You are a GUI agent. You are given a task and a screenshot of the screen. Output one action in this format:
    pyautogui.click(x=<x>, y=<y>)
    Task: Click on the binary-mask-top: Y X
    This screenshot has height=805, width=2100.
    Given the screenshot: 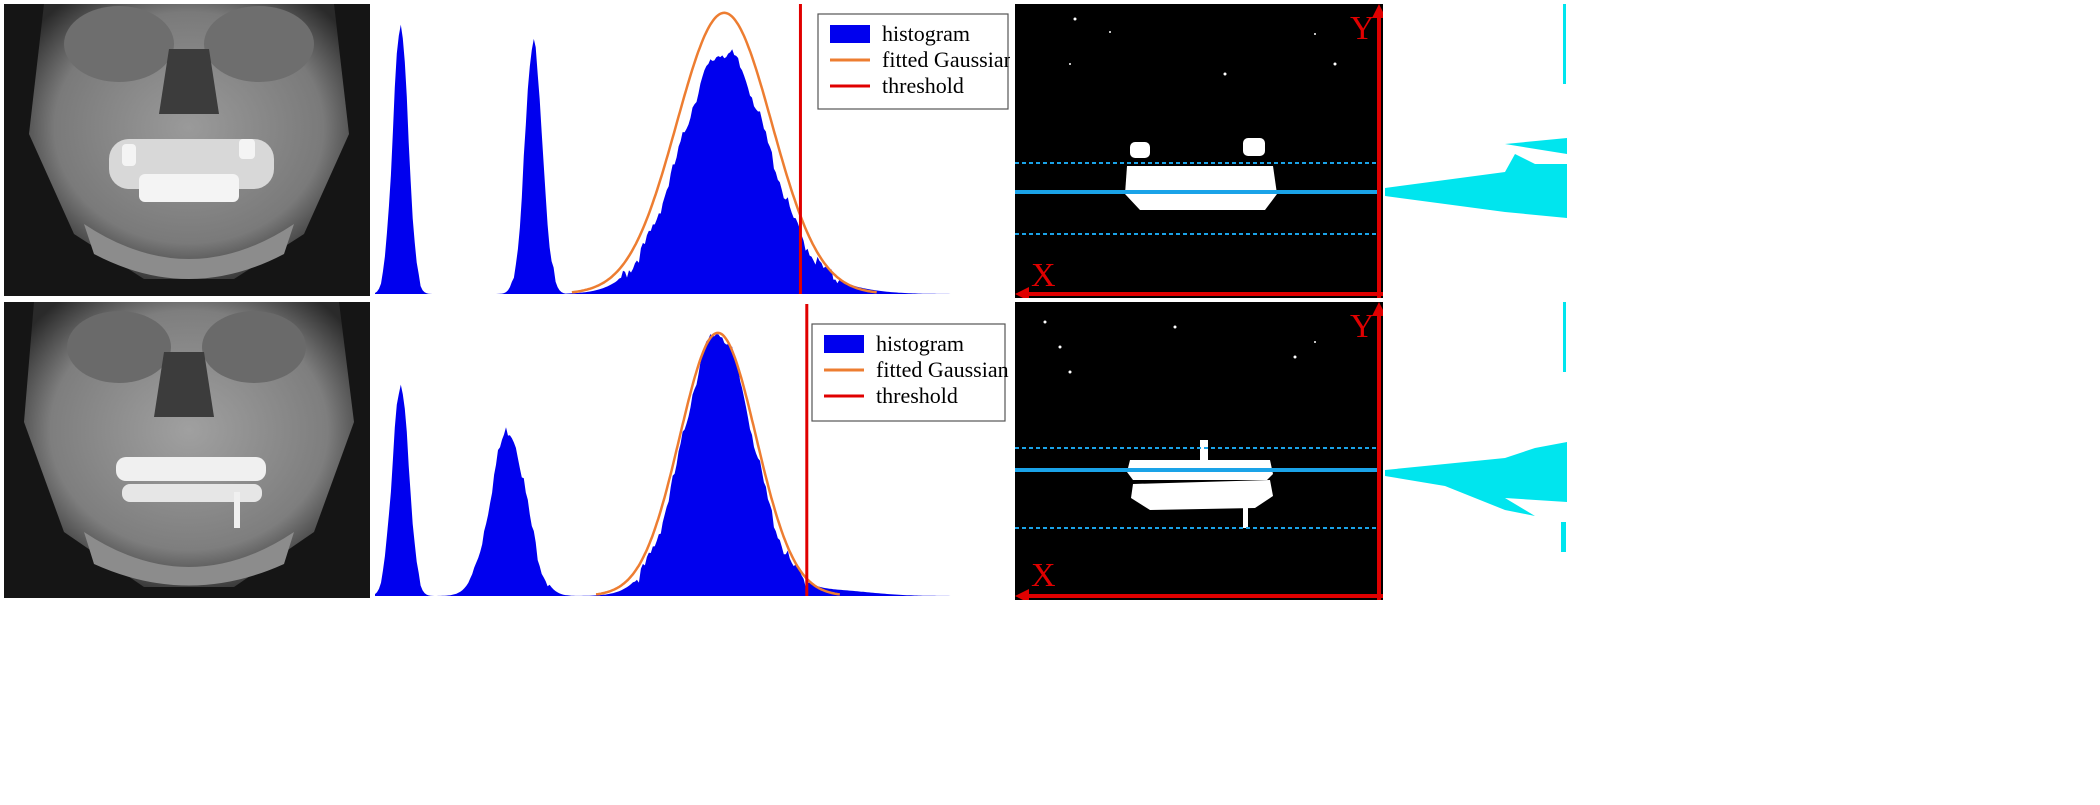 What is the action you would take?
    pyautogui.click(x=1199, y=151)
    